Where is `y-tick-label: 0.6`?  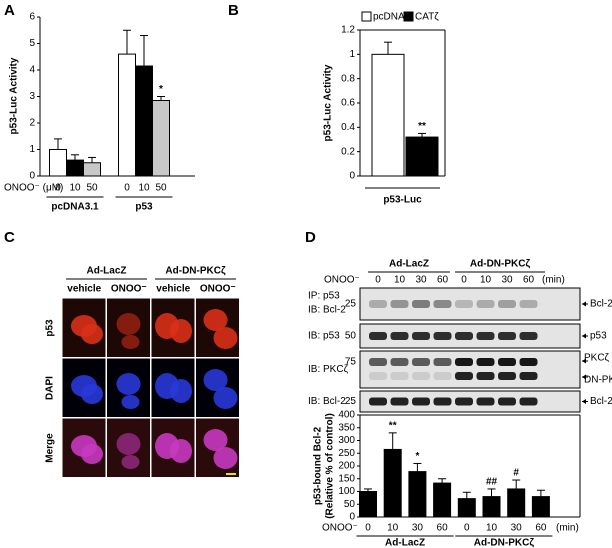
y-tick-label: 0.6 is located at coordinates (348, 103).